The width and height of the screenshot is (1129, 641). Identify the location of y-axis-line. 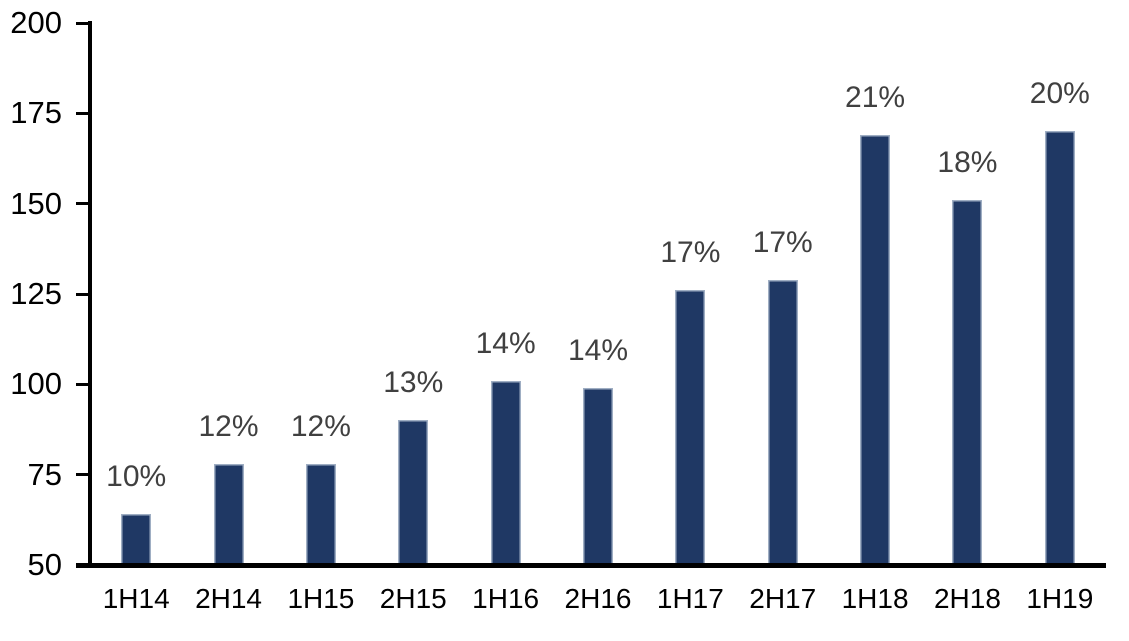
(90, 294).